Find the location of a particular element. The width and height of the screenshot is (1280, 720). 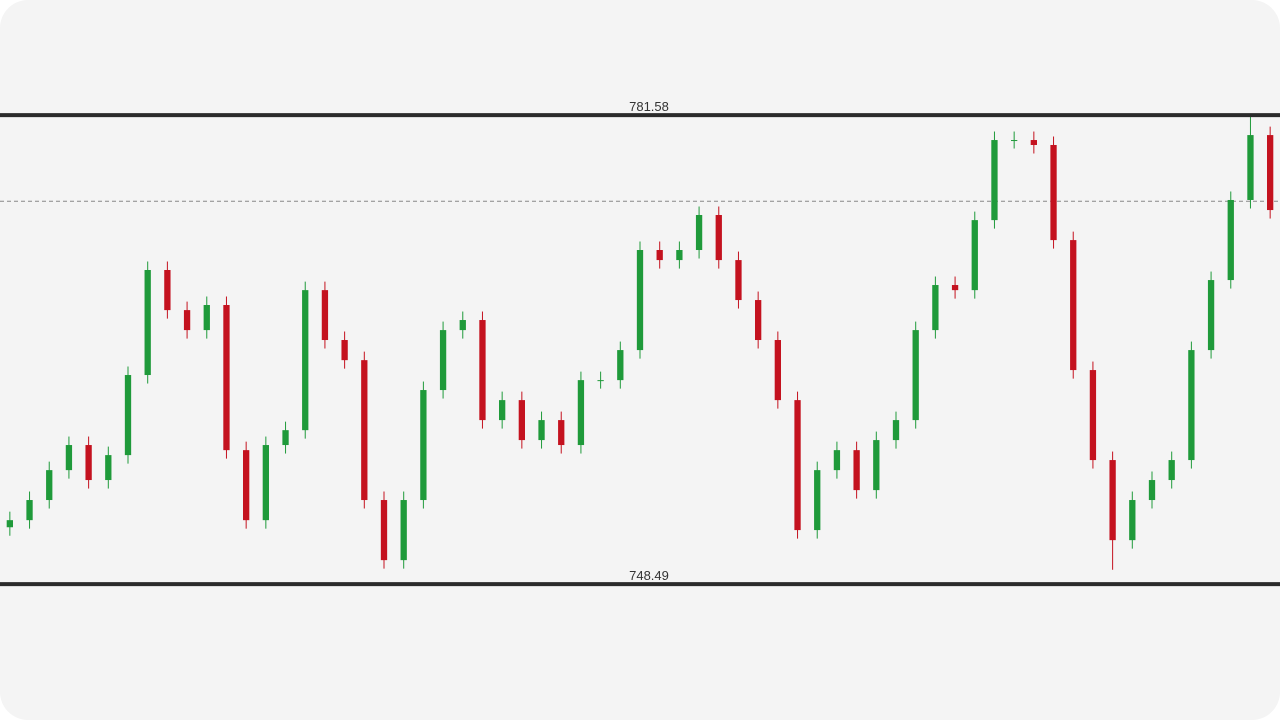

level-label: 748.49 is located at coordinates (649, 575).